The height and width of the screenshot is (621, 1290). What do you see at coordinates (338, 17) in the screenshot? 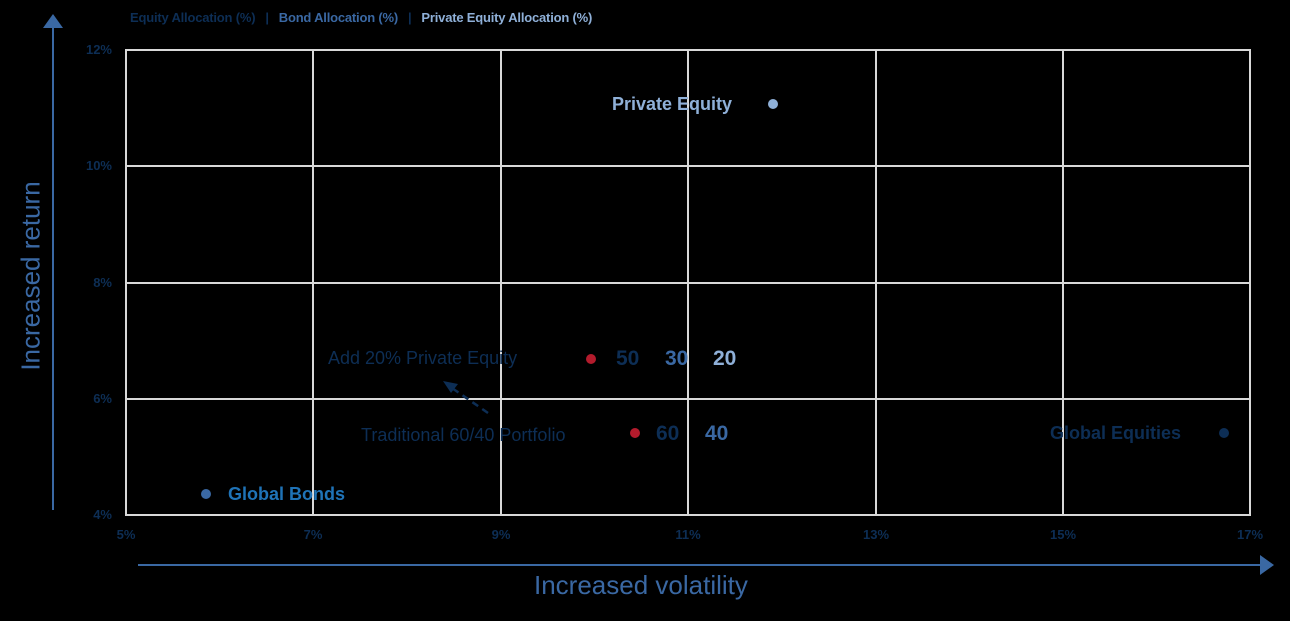
I see `legend-bond: Bond Allocation (%)` at bounding box center [338, 17].